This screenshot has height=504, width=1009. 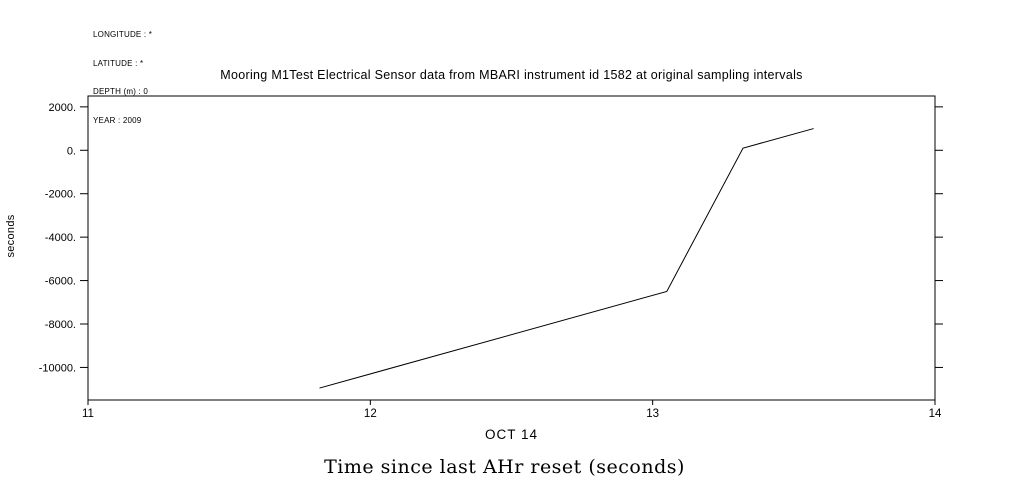 What do you see at coordinates (57, 368) in the screenshot?
I see `y-tick-label: -10000.` at bounding box center [57, 368].